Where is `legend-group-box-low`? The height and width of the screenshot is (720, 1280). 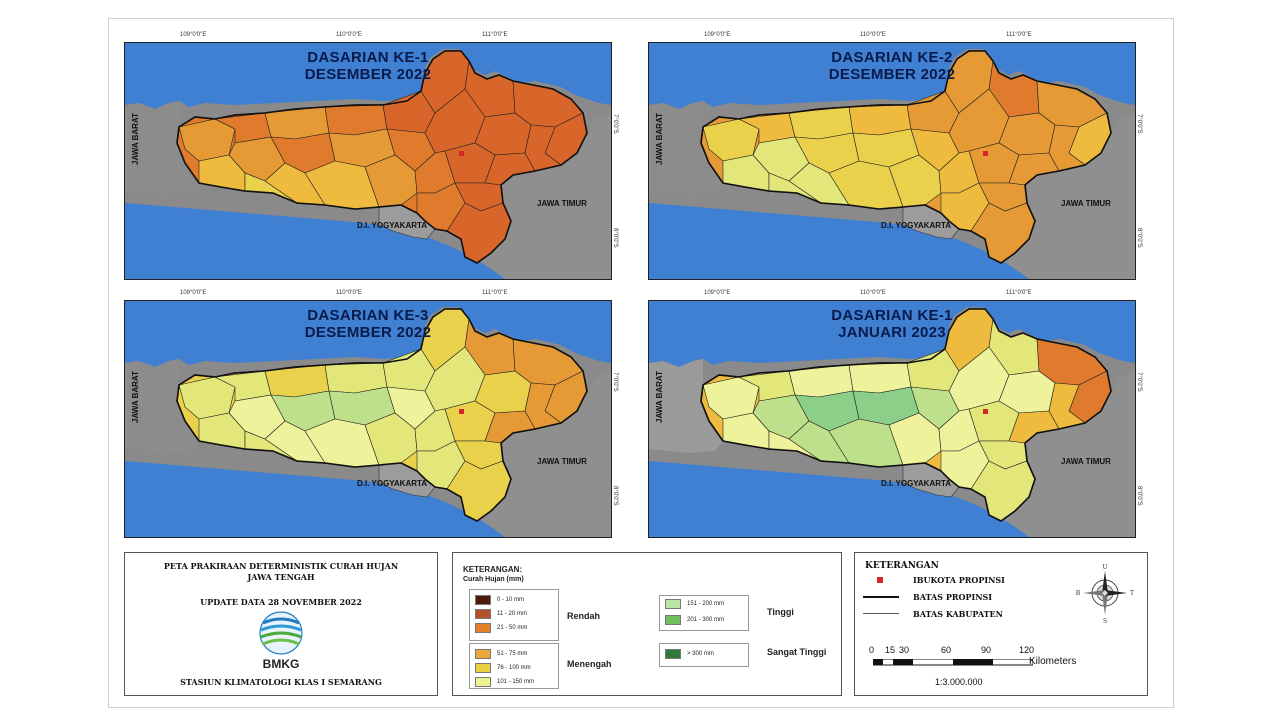
legend-group-box-low is located at coordinates (514, 615).